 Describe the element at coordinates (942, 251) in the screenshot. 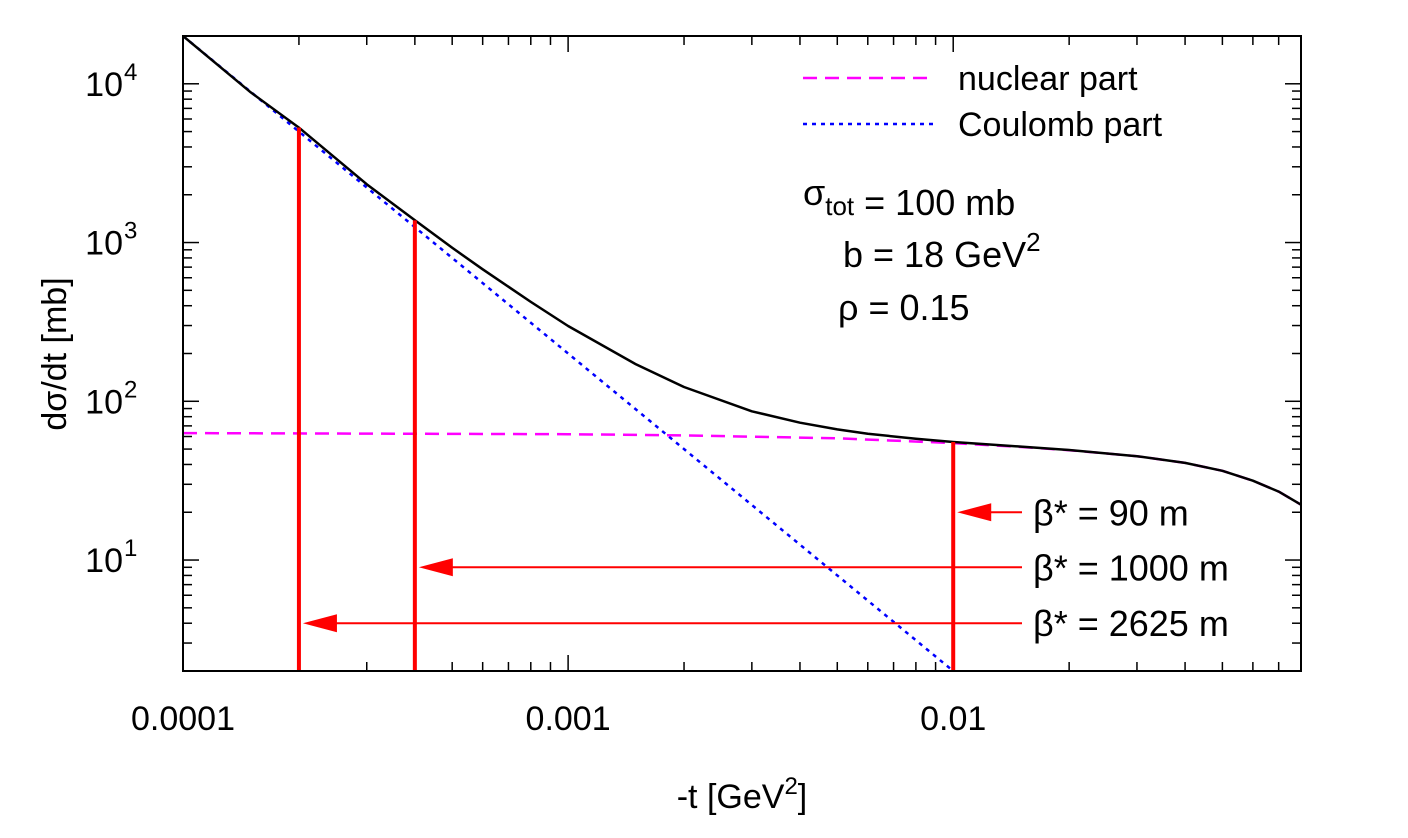

I see `parameter-line: b = 18 GeV2` at that location.